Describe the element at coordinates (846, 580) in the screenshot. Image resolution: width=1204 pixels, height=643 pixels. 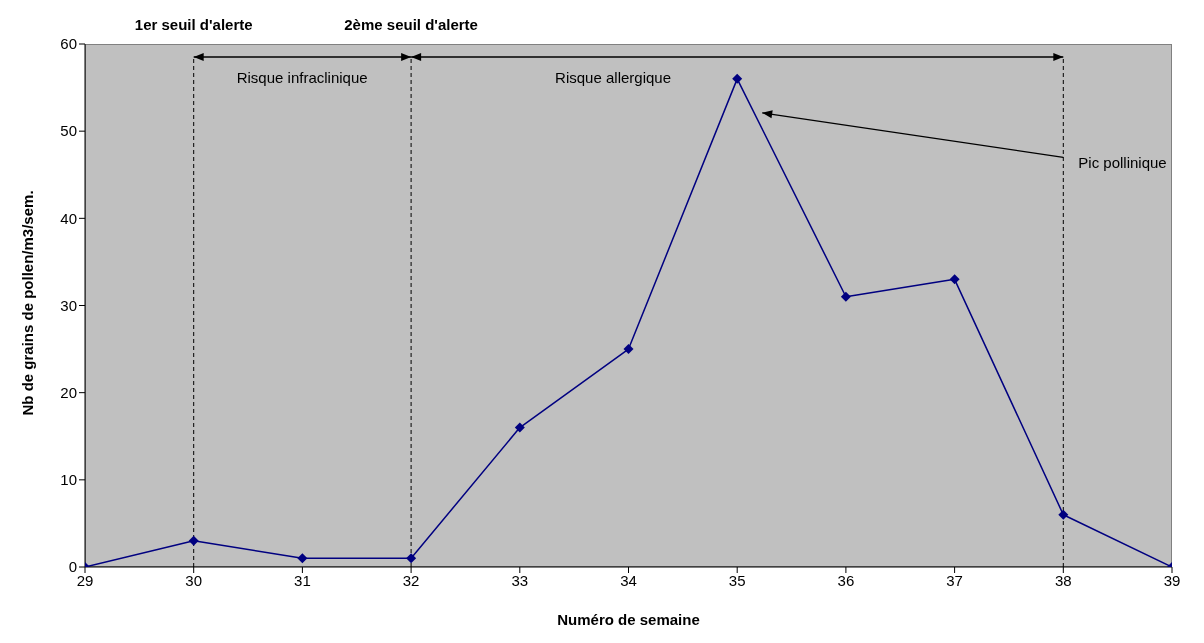
I see `x-tick-label: 36` at that location.